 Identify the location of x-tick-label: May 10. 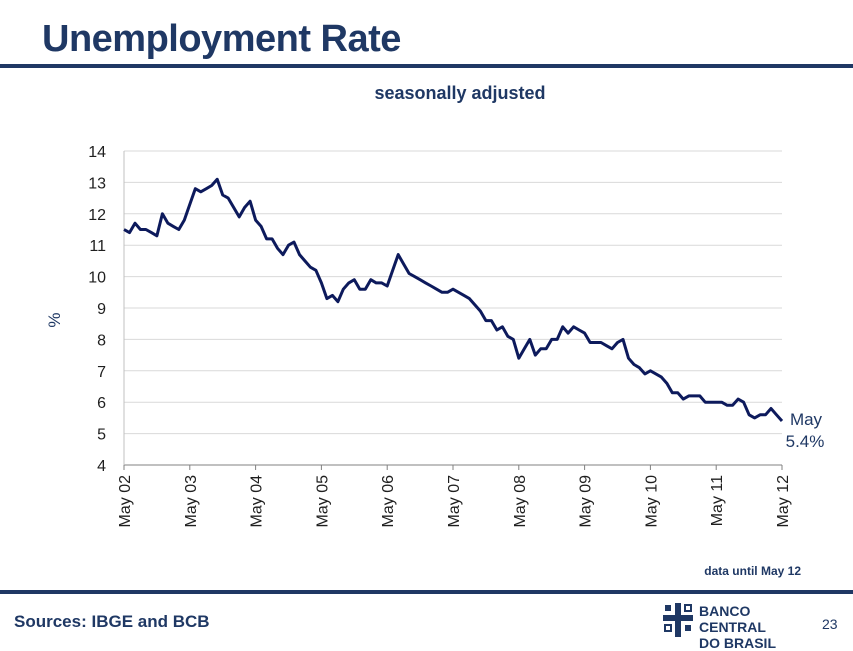
(651, 501).